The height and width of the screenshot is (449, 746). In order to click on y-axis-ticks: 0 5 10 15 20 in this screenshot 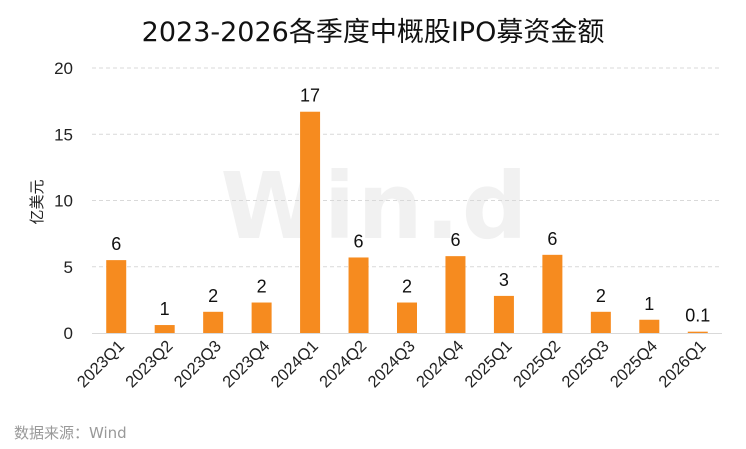, I will do `click(63, 201)`.